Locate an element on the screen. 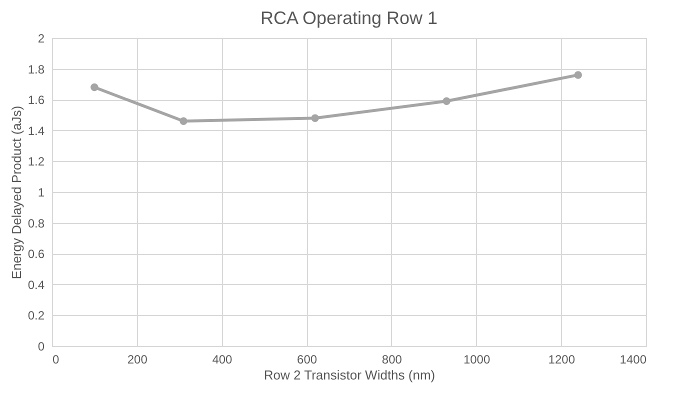 The width and height of the screenshot is (676, 402). x-tick-label: 1400 is located at coordinates (633, 359).